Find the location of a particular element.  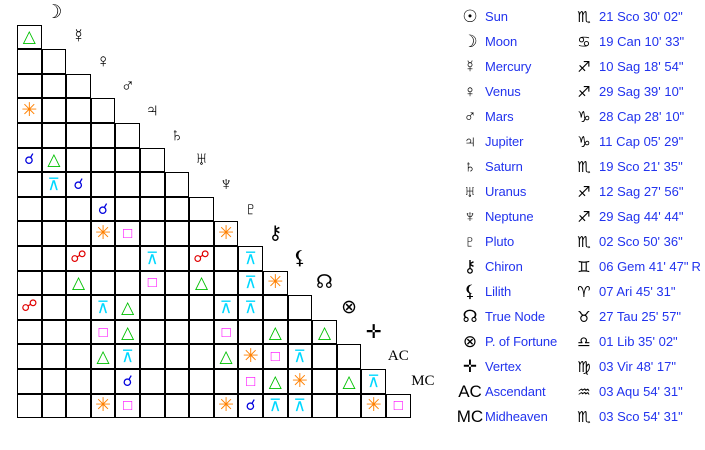

position-row: ♇ Pluto ♏ 02 Sco 50' 36" is located at coordinates (580, 241).